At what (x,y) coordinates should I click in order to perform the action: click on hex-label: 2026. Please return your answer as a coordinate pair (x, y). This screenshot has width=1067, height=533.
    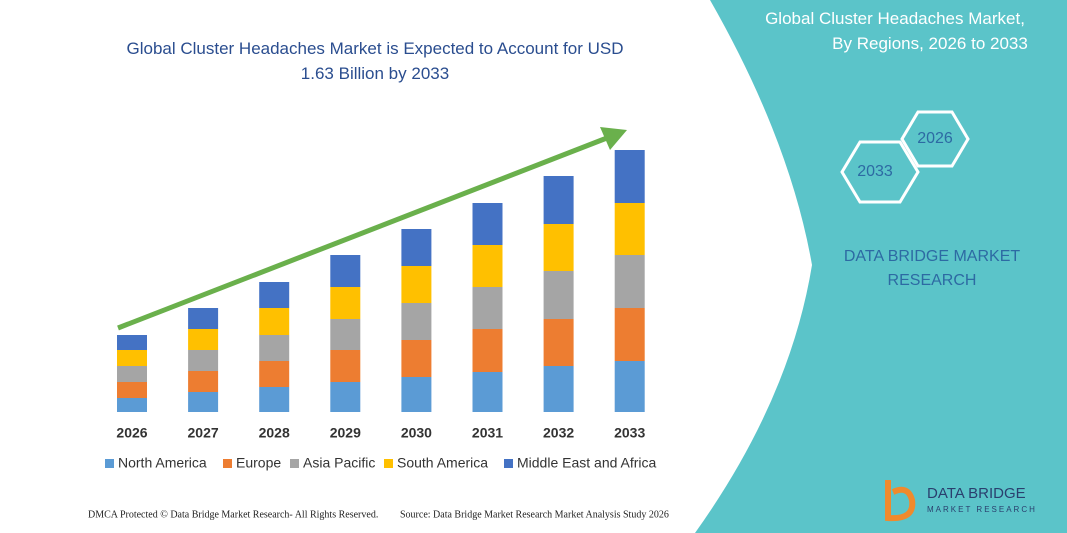
    Looking at the image, I should click on (935, 138).